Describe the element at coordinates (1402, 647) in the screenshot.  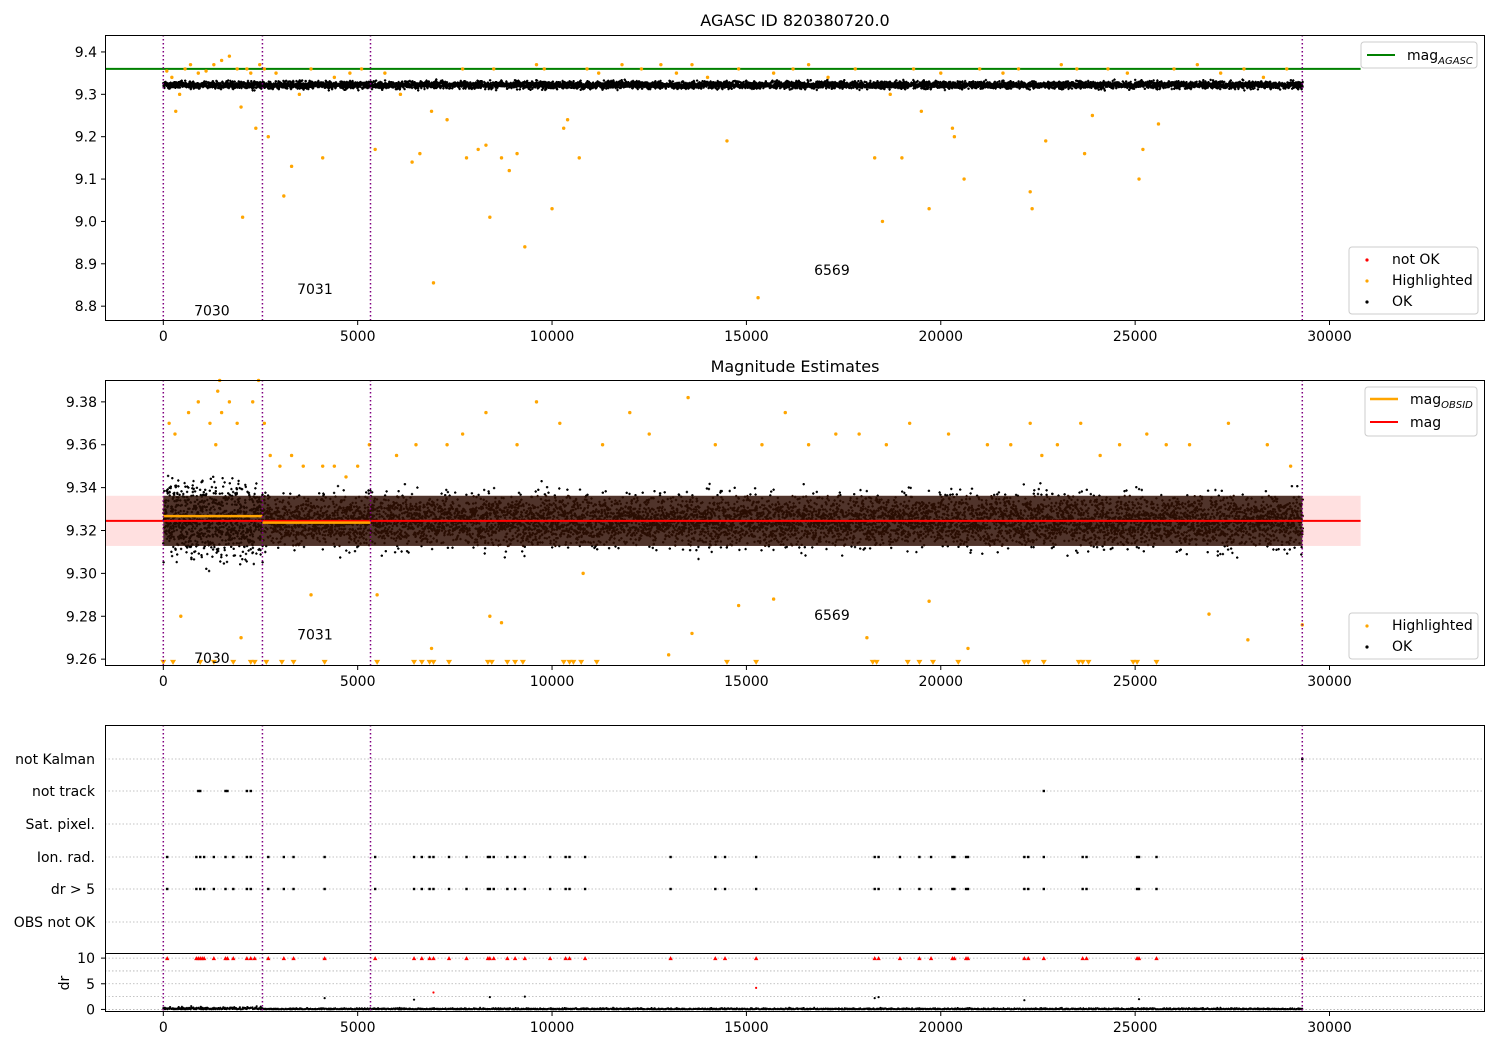
I see `legend-label-ok: OK` at that location.